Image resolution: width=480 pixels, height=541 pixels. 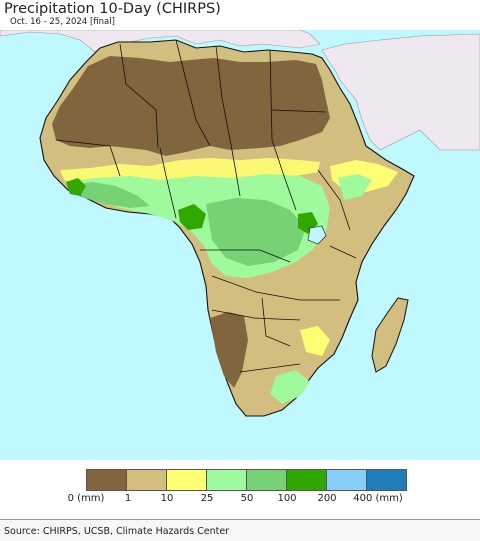 What do you see at coordinates (267, 480) in the screenshot?
I see `legend-swatch-50-100mm` at bounding box center [267, 480].